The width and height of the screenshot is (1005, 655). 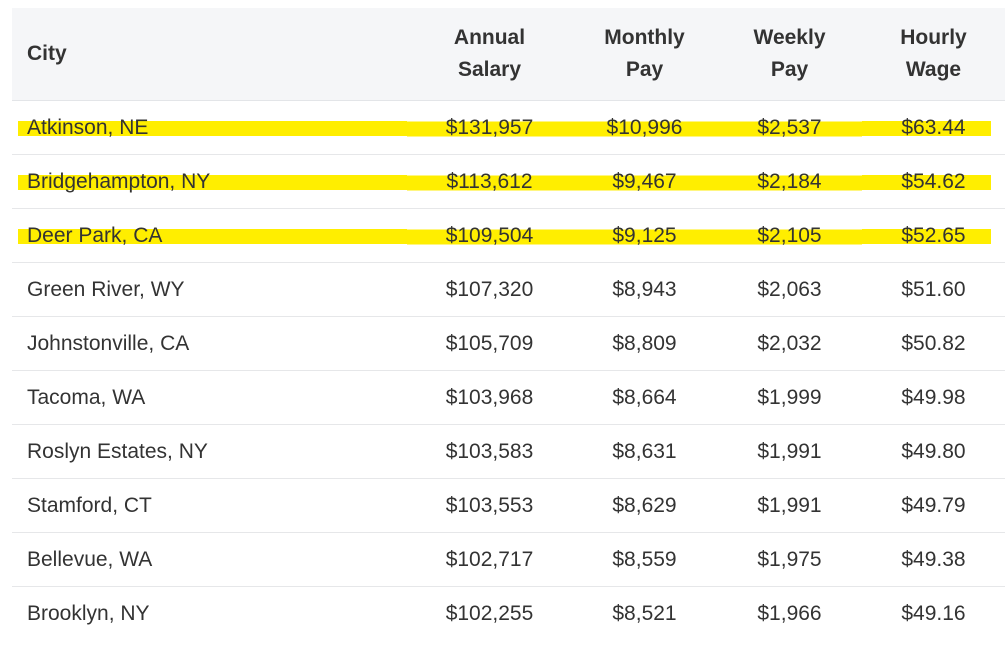 I want to click on cell-monthly-pay: $8,629, so click(x=644, y=505).